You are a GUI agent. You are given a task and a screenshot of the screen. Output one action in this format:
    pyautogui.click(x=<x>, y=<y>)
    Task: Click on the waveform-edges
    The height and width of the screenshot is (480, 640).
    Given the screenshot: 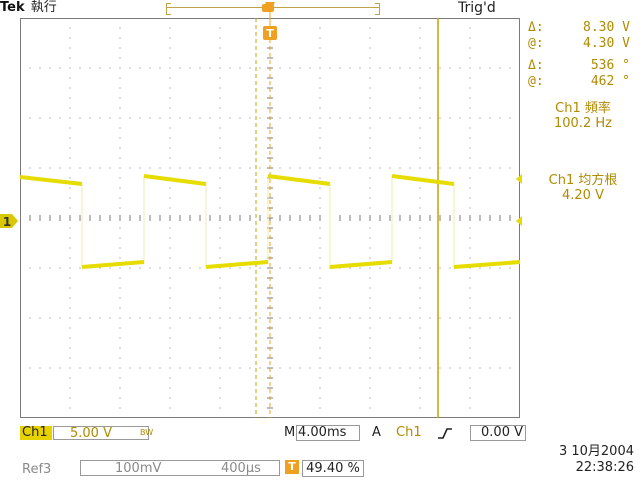 What is the action you would take?
    pyautogui.click(x=268, y=221)
    